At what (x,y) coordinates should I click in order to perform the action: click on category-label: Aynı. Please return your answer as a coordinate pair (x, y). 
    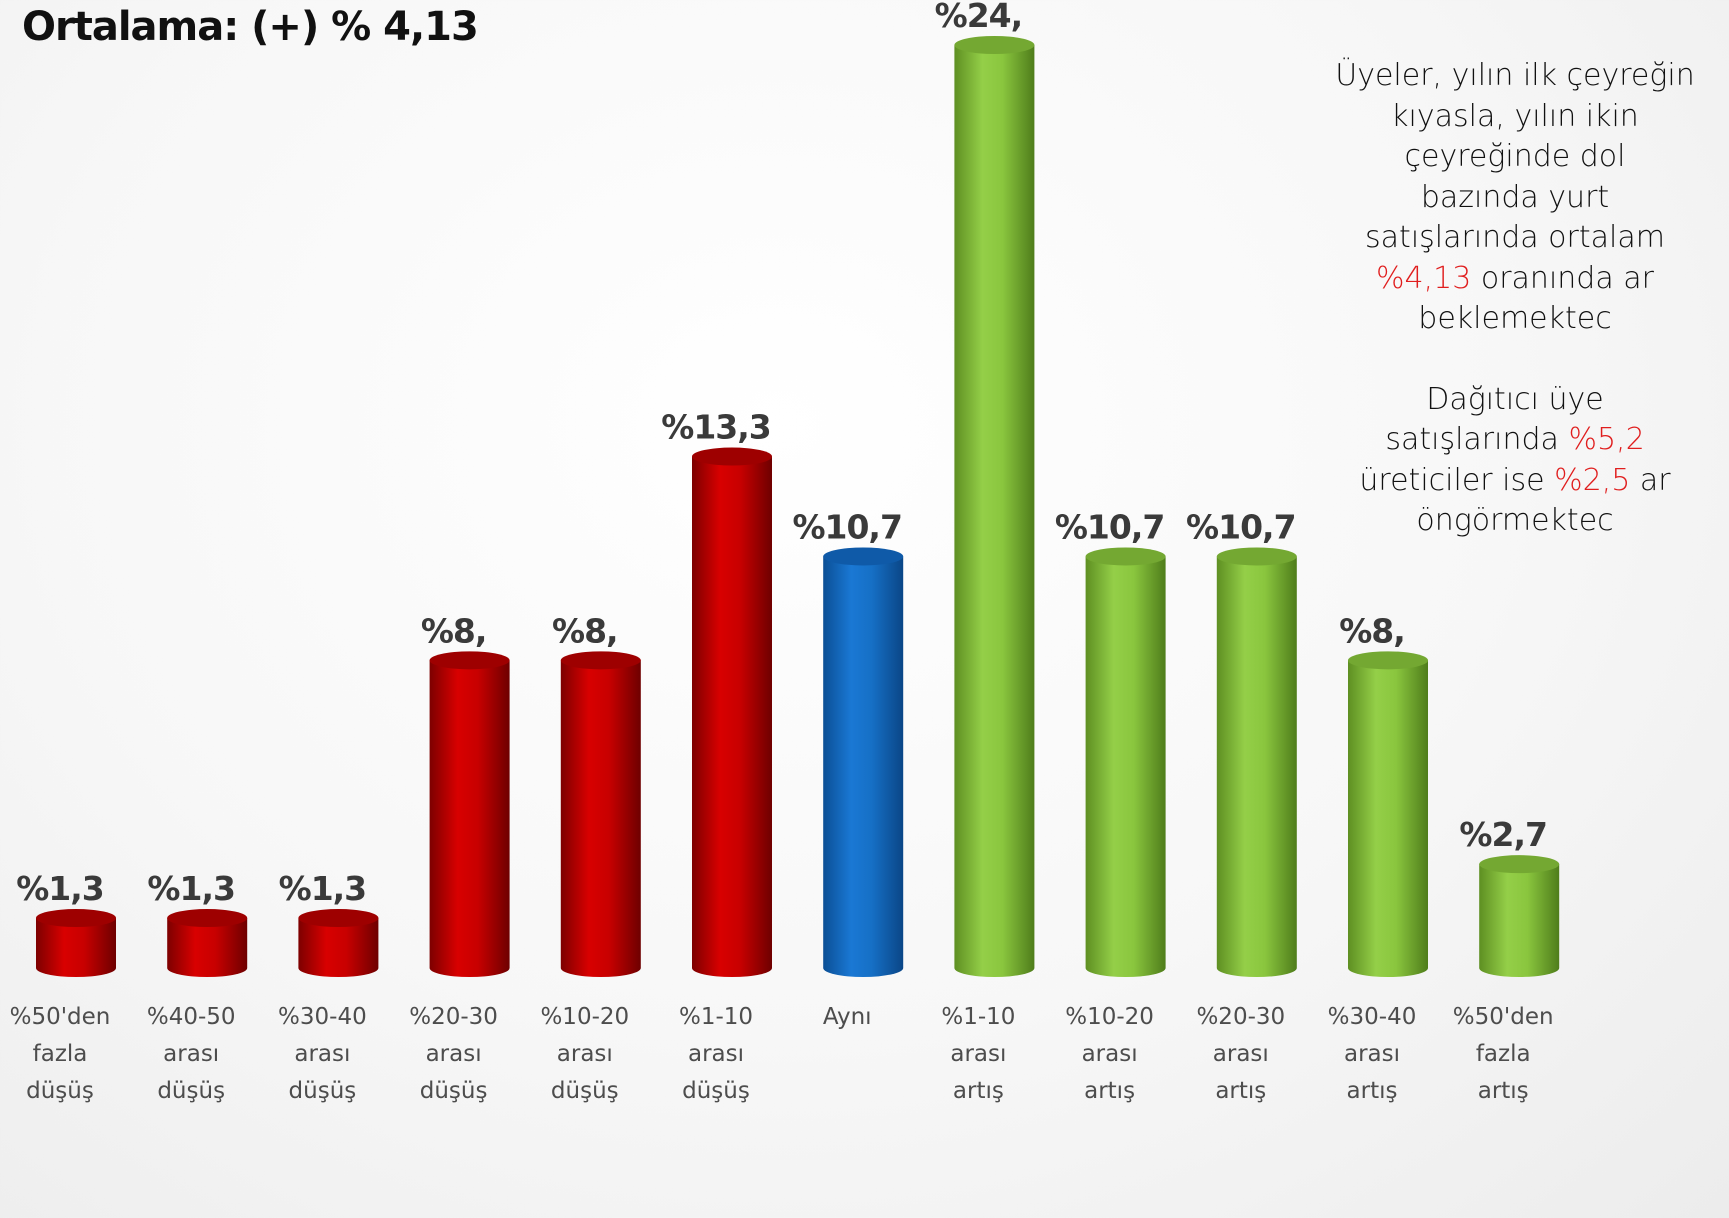
    Looking at the image, I should click on (847, 1017).